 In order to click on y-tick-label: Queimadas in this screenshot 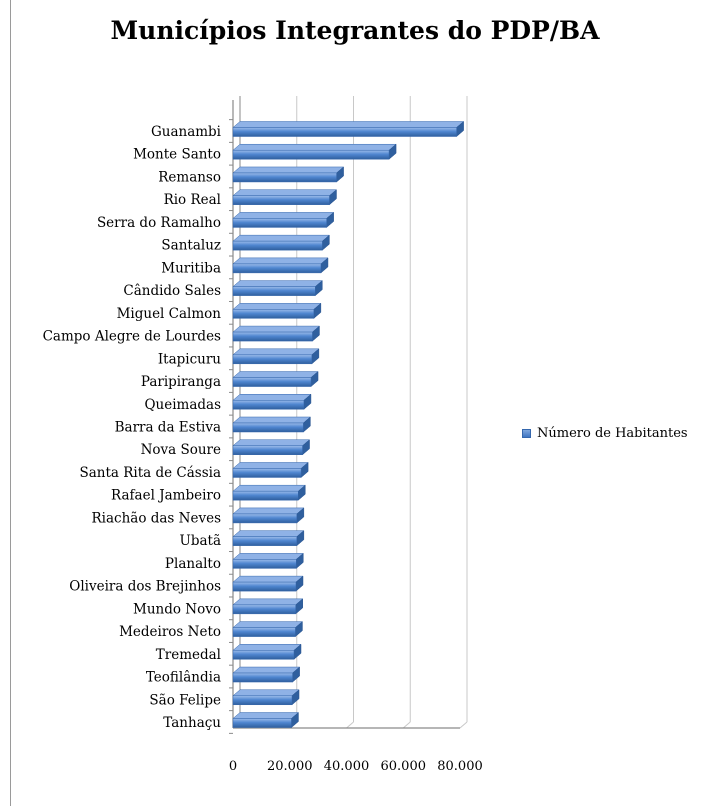, I will do `click(182, 405)`.